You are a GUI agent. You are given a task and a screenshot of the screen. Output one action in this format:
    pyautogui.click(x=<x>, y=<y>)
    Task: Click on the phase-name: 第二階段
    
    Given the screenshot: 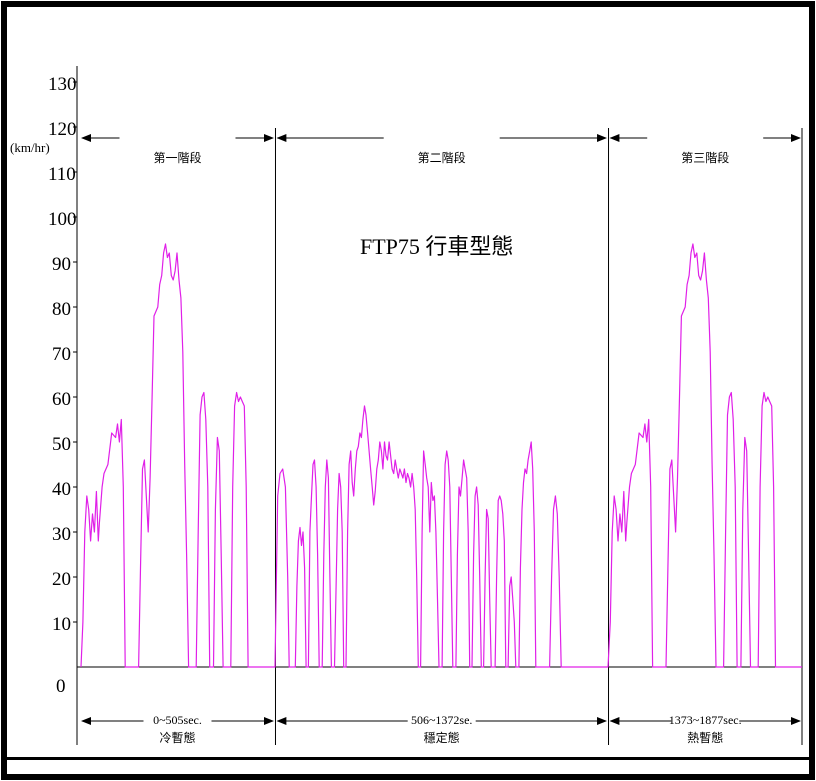 What is the action you would take?
    pyautogui.click(x=442, y=157)
    